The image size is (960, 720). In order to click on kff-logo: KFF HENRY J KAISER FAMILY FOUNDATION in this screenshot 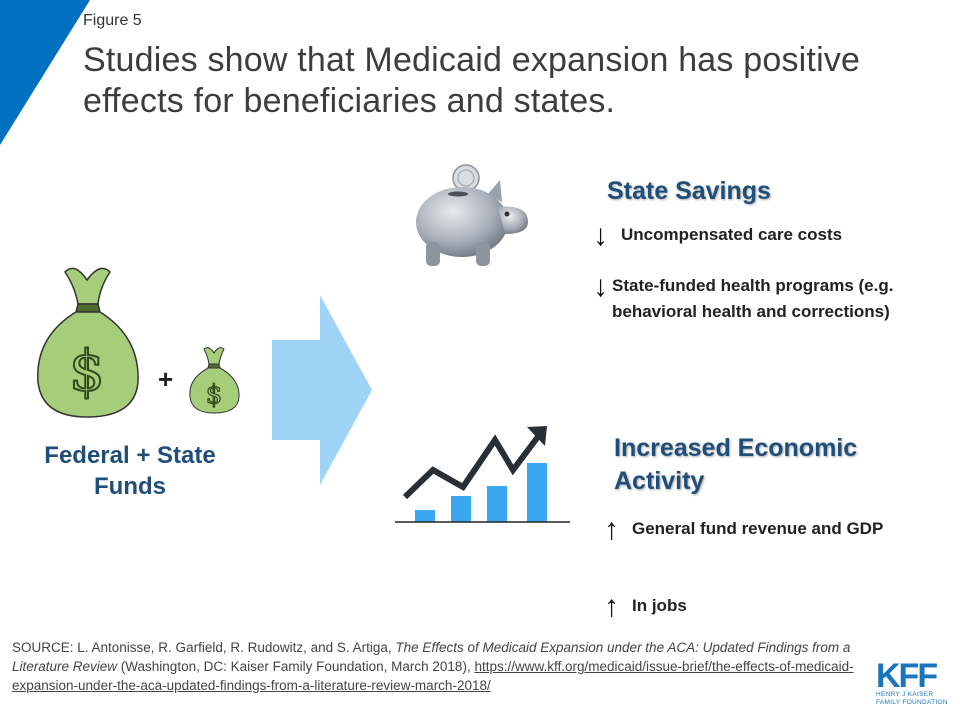, I will do `click(912, 682)`.